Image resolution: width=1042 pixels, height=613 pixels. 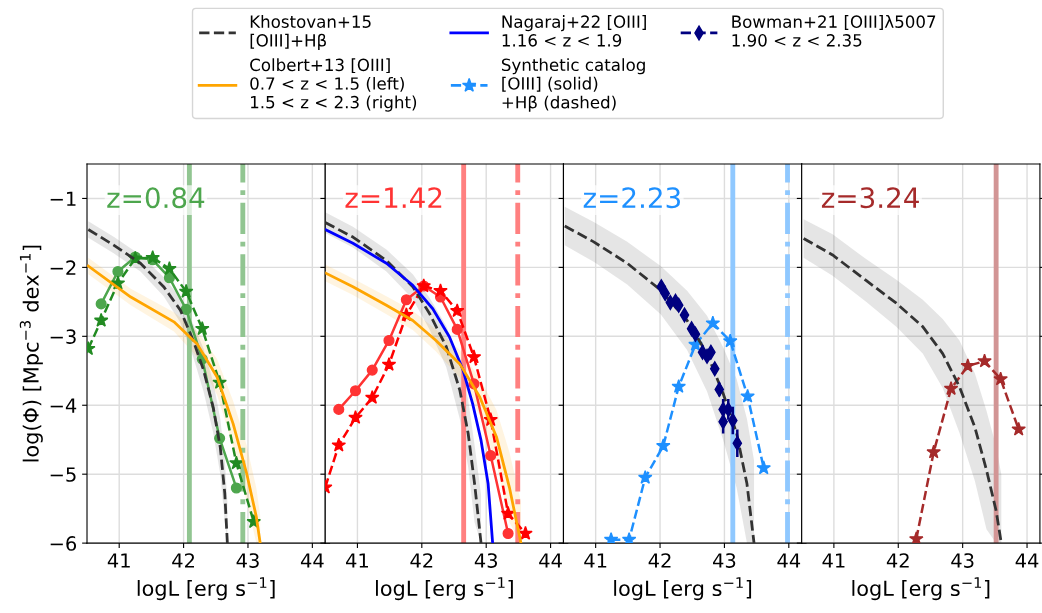 What do you see at coordinates (834, 31) in the screenshot?
I see `legend-label: Bowman+21 [OIII]λ5007 1.90 < z < 2.35` at bounding box center [834, 31].